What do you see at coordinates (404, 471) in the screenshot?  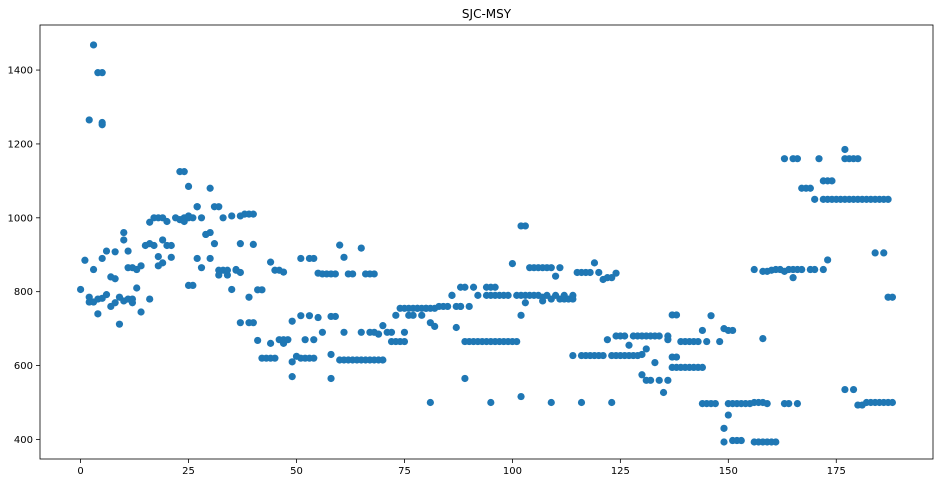 I see `x-tick-label: 75` at bounding box center [404, 471].